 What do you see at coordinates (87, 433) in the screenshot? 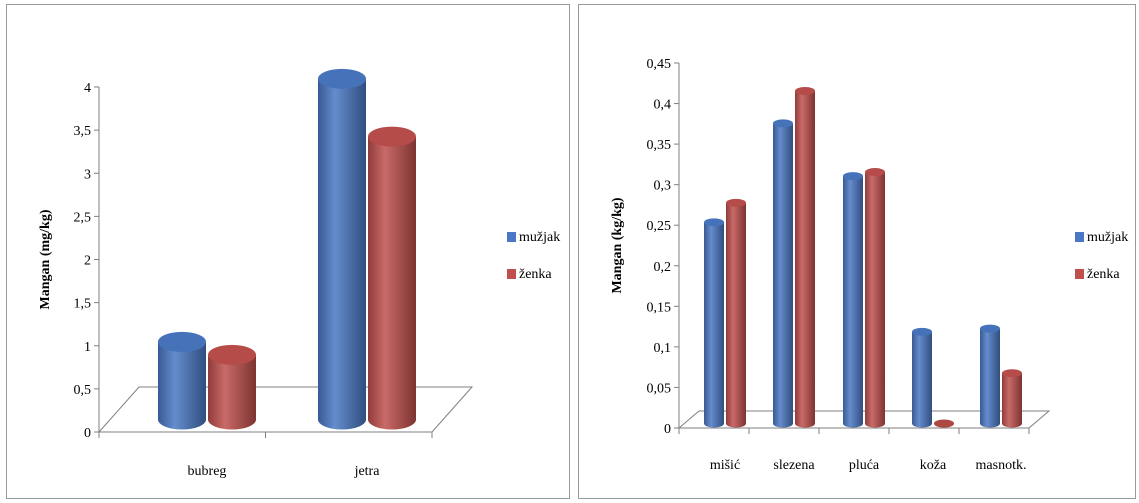
I see `left-y-tick-label: 0` at bounding box center [87, 433].